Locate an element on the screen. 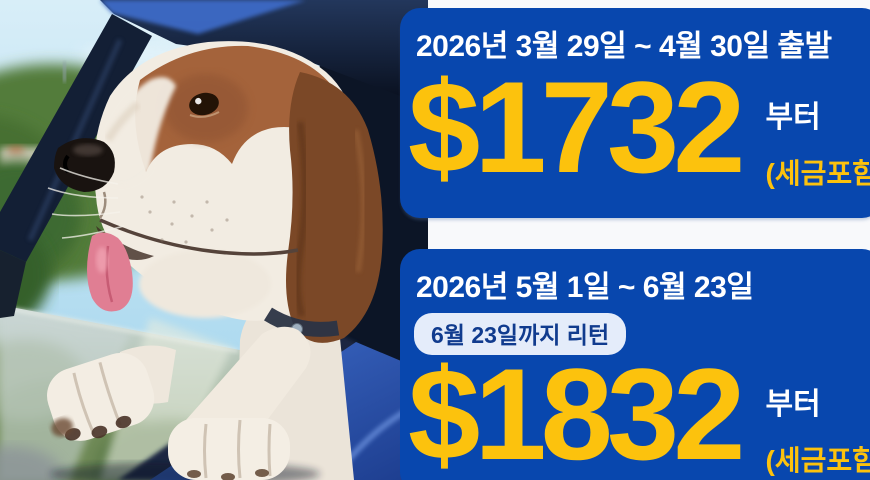 The height and width of the screenshot is (480, 870). offer-price: $1732 is located at coordinates (576, 127).